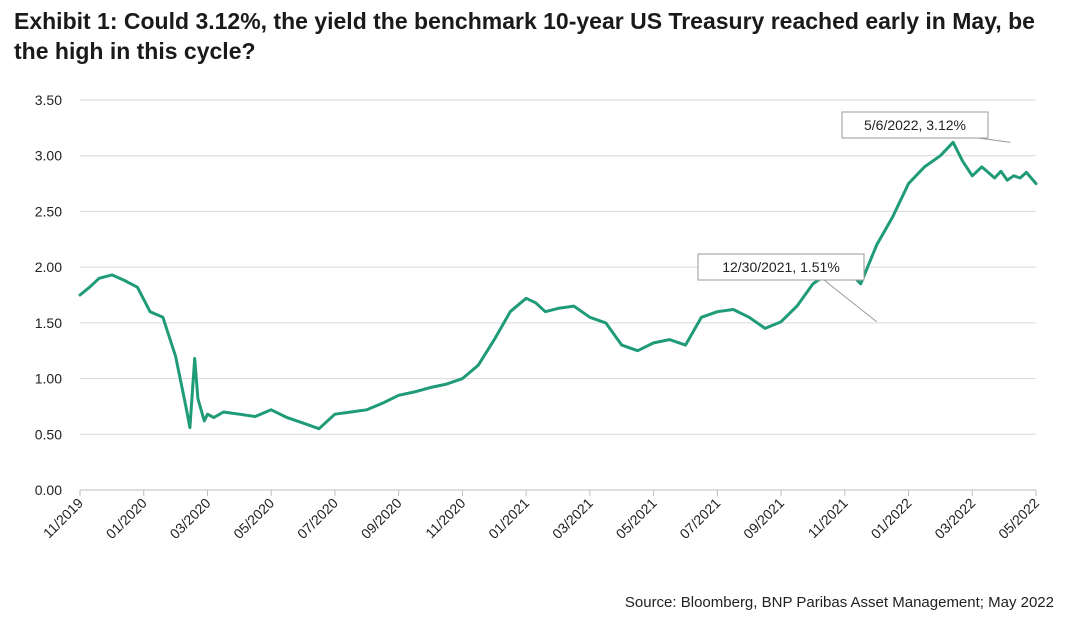 The image size is (1080, 627). Describe the element at coordinates (63, 518) in the screenshot. I see `x-tick-label: 11/2019` at that location.